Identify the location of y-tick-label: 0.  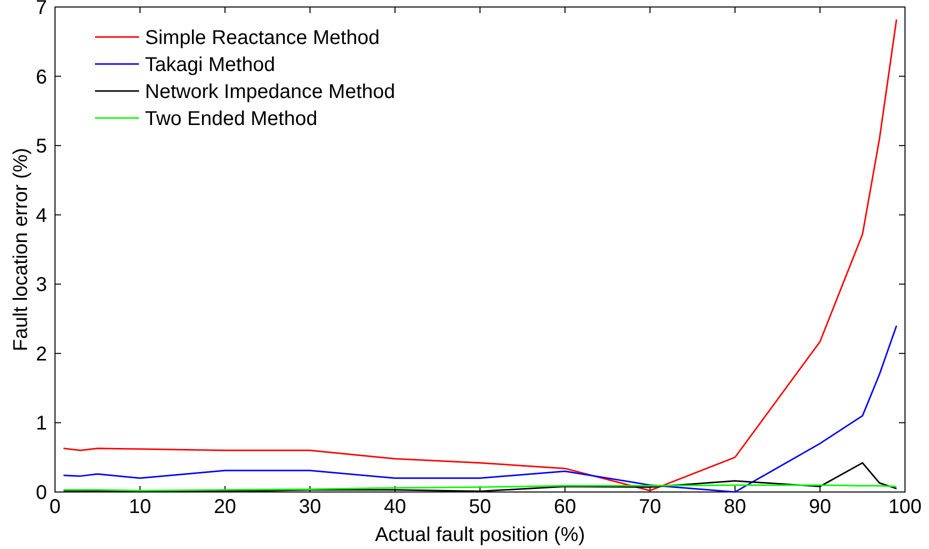
(41, 493).